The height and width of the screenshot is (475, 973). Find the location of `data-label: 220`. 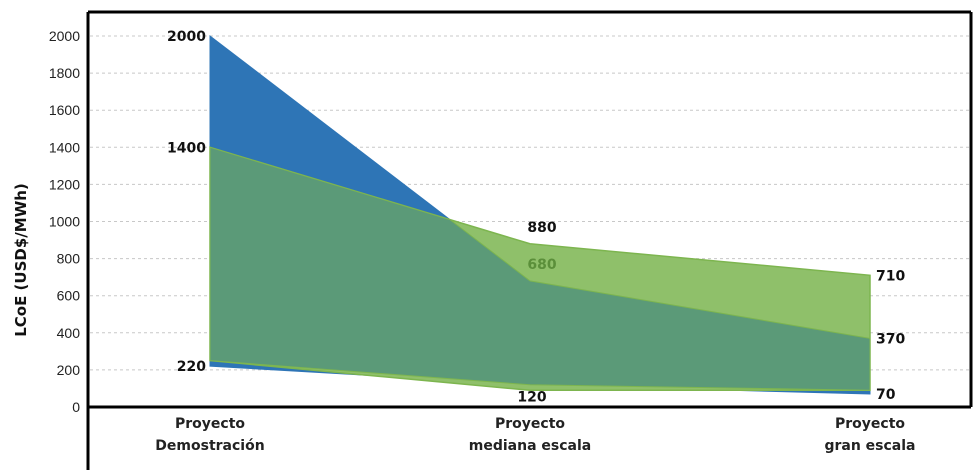

data-label: 220 is located at coordinates (191, 367).